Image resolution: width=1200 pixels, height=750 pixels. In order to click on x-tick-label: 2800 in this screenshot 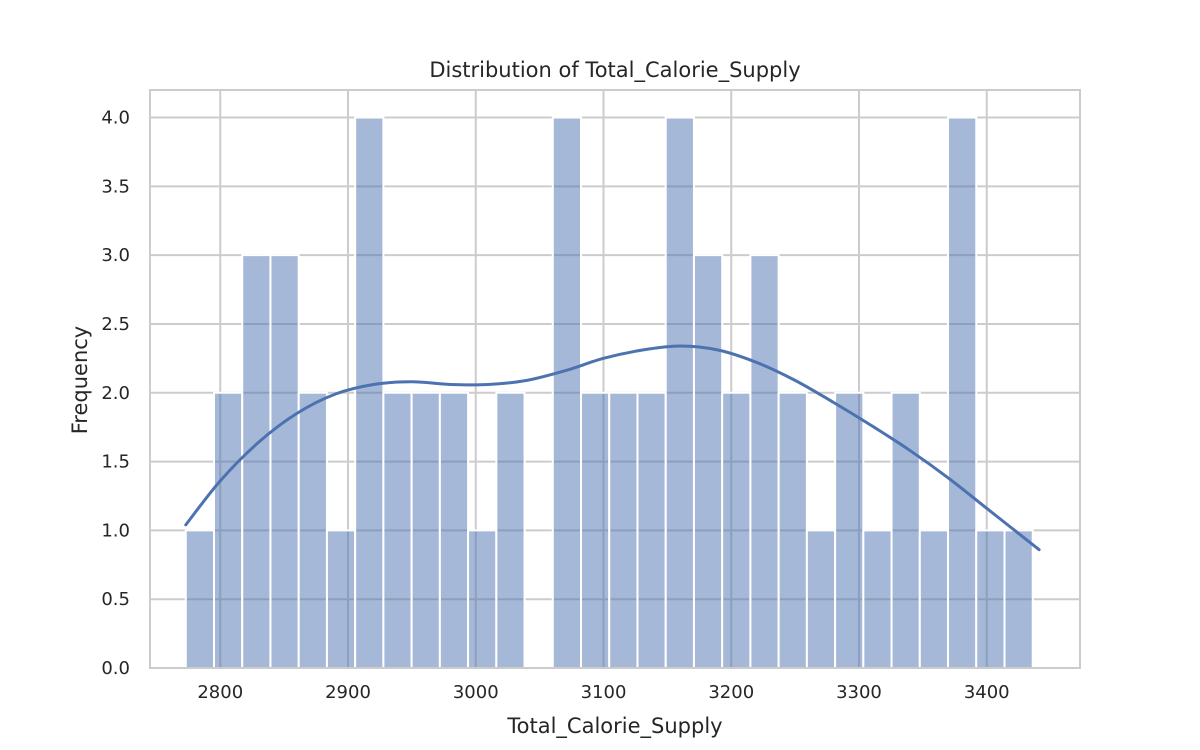, I will do `click(220, 692)`.